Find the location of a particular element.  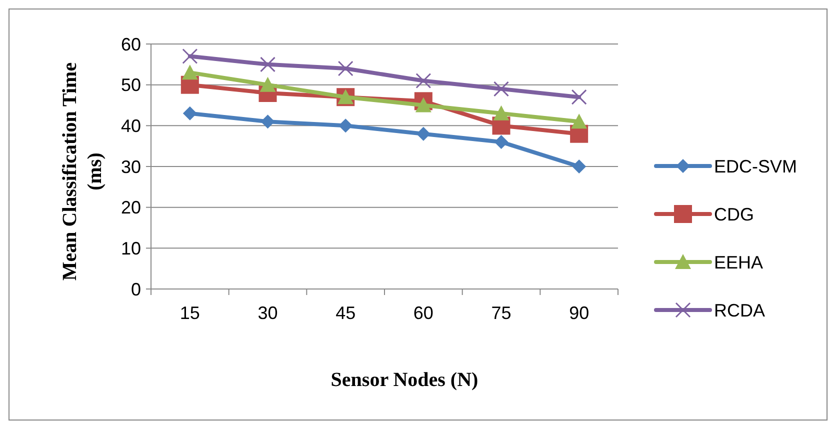

y-tick-label: 0 is located at coordinates (135, 289).